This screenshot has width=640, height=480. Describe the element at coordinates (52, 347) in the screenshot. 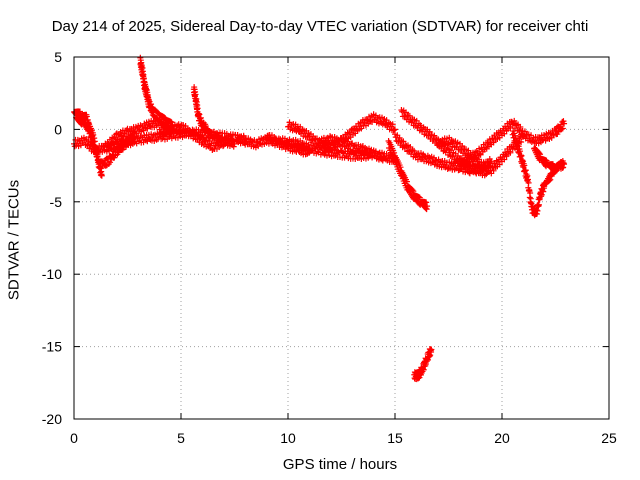

I see `y-tick-label: -15` at that location.